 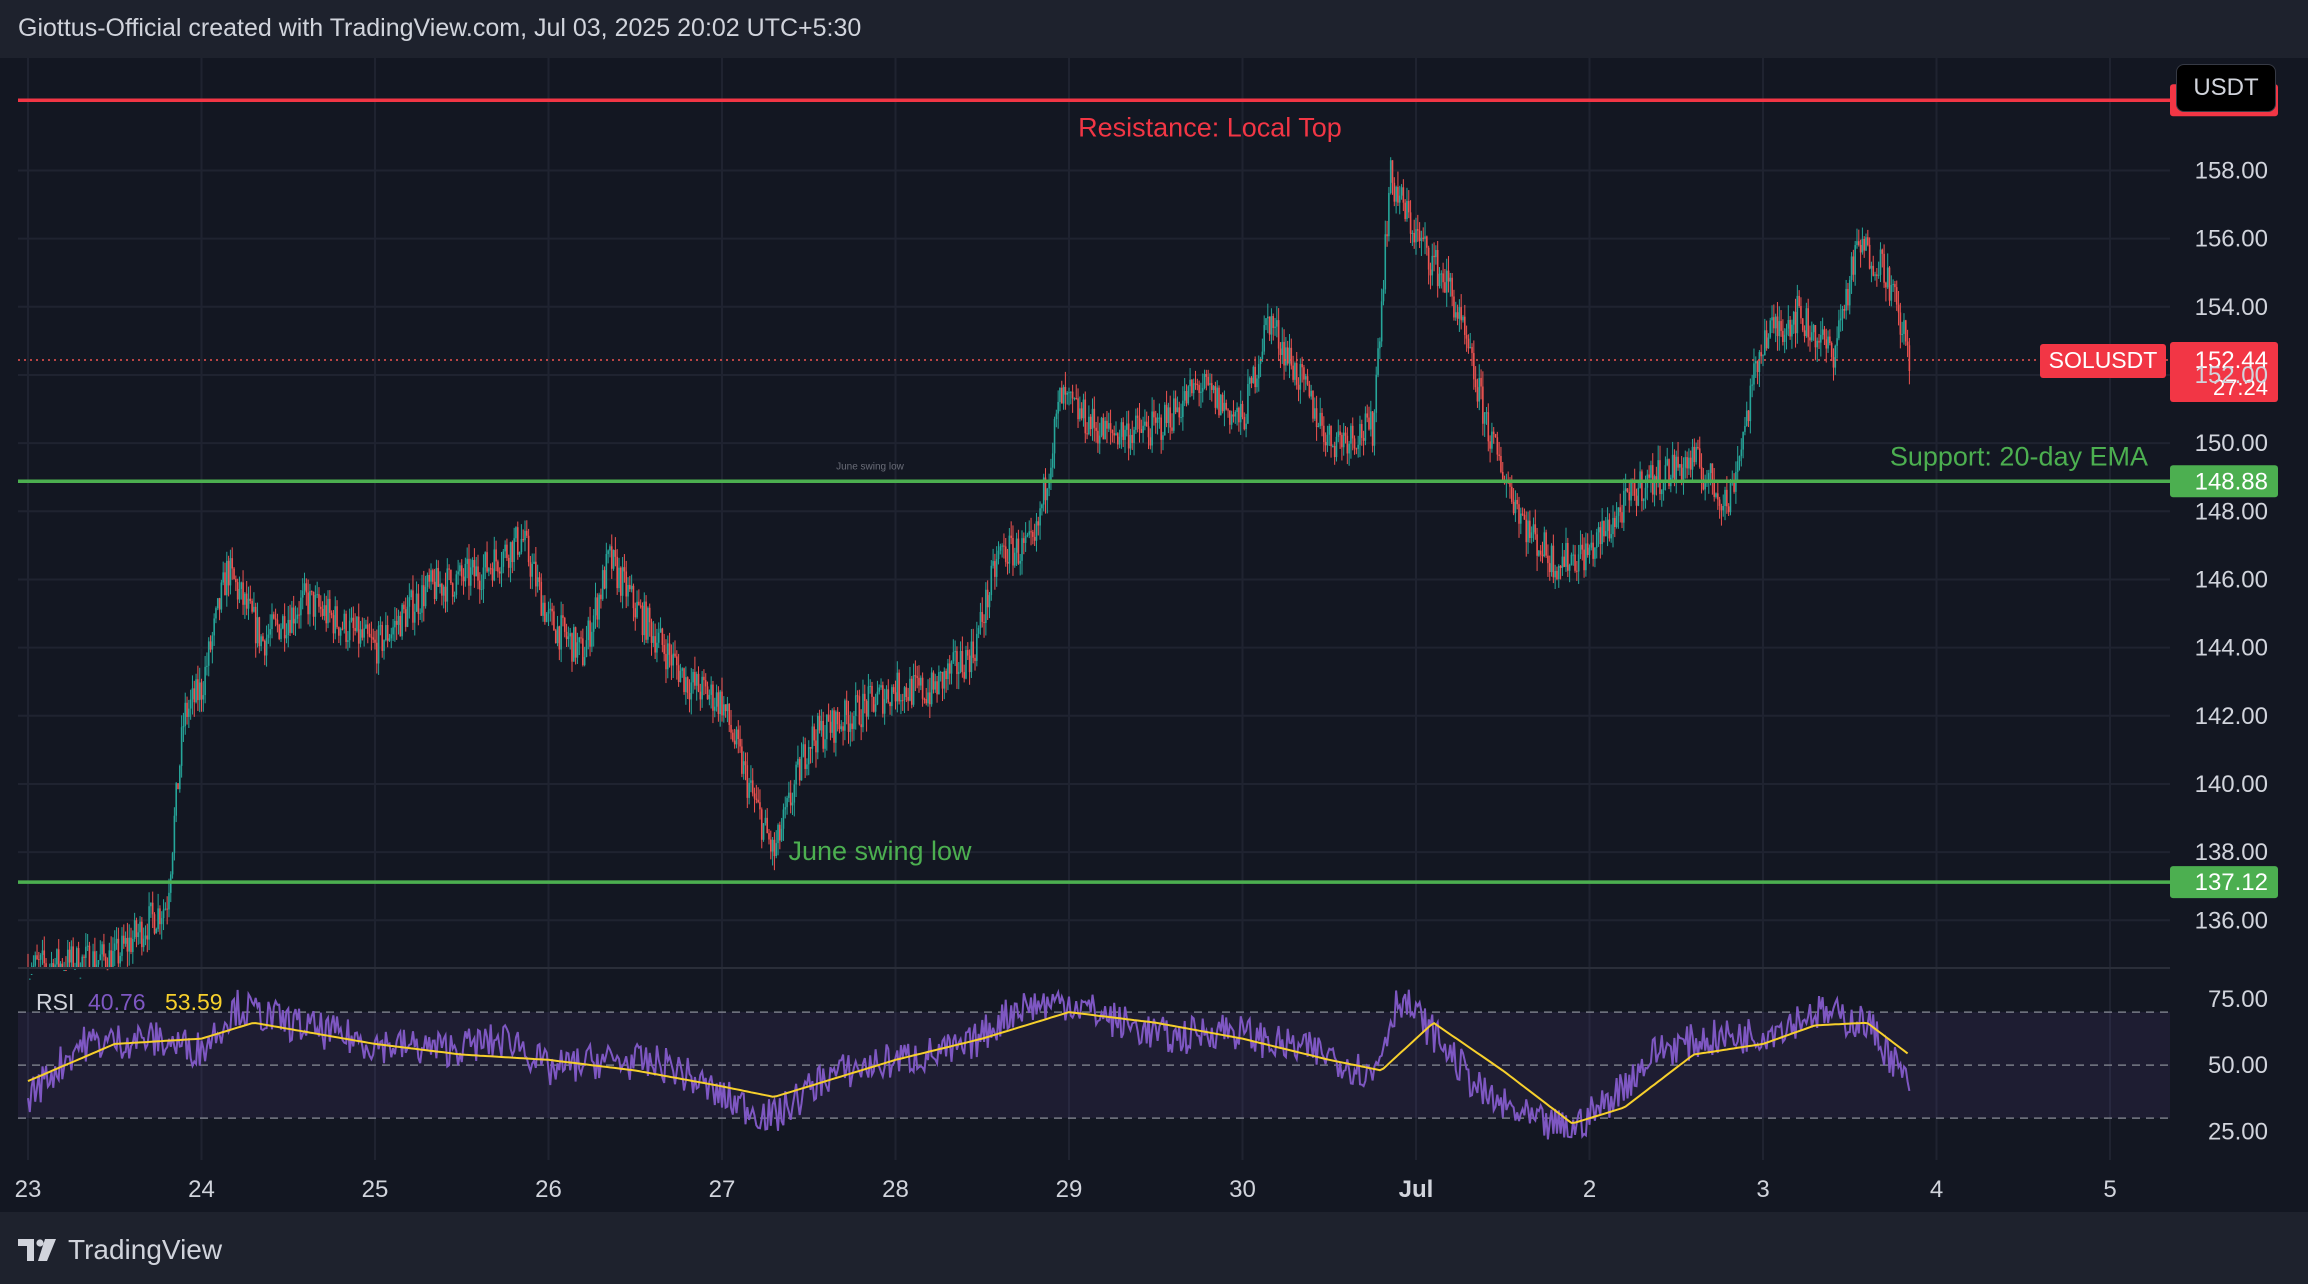 What do you see at coordinates (120, 1250) in the screenshot?
I see `tradingview-brand: TradingView` at bounding box center [120, 1250].